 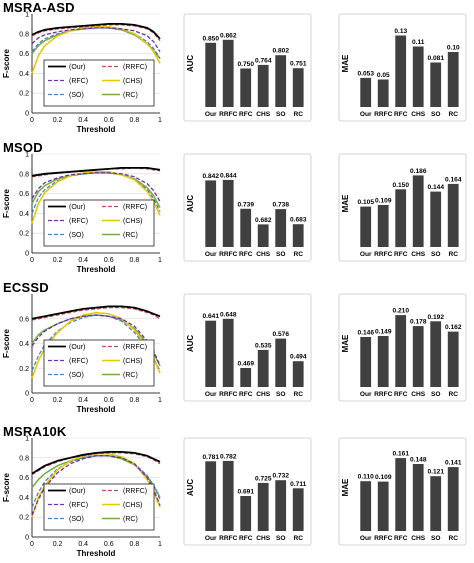 I want to click on data-label: 0.535, so click(x=263, y=345).